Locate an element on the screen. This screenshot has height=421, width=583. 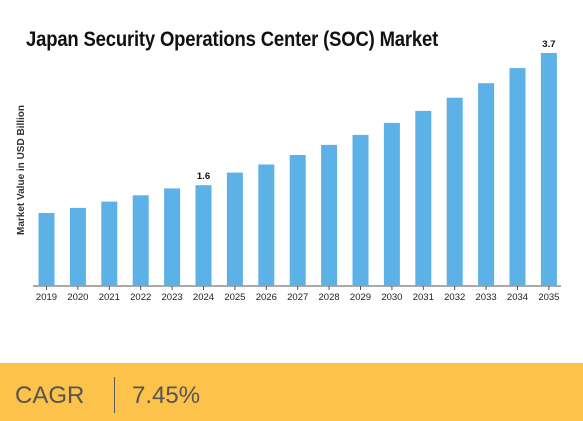
x-tick-label-2033: 2033 is located at coordinates (486, 297).